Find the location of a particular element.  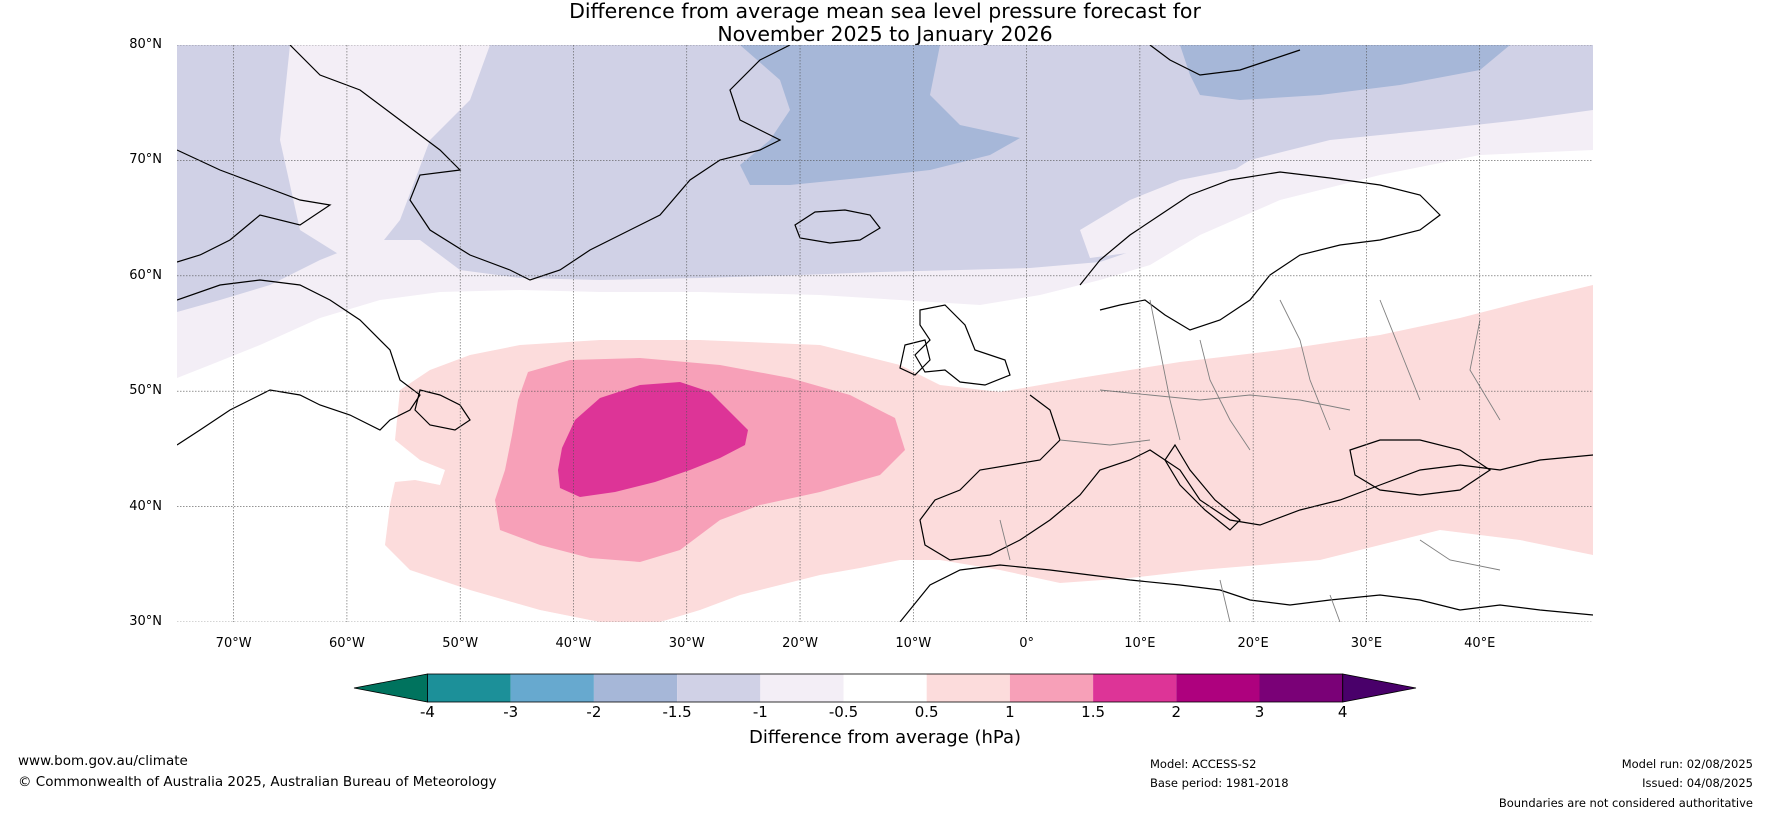

lat-label: 80°N is located at coordinates (145, 44).